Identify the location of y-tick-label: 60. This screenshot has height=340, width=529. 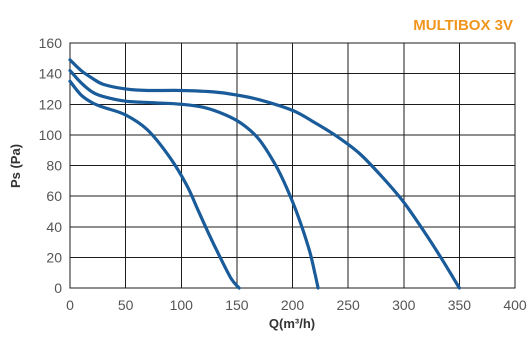
(54, 196).